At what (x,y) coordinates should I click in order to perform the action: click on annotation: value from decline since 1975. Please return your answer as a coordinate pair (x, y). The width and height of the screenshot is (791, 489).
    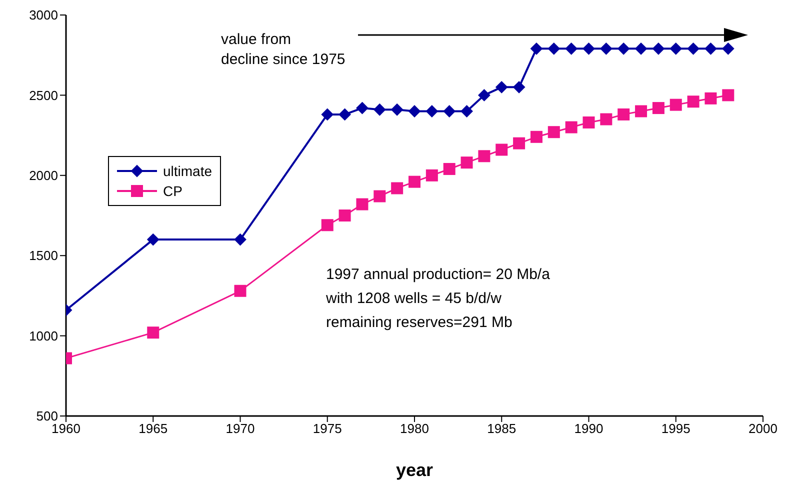
    Looking at the image, I should click on (283, 50).